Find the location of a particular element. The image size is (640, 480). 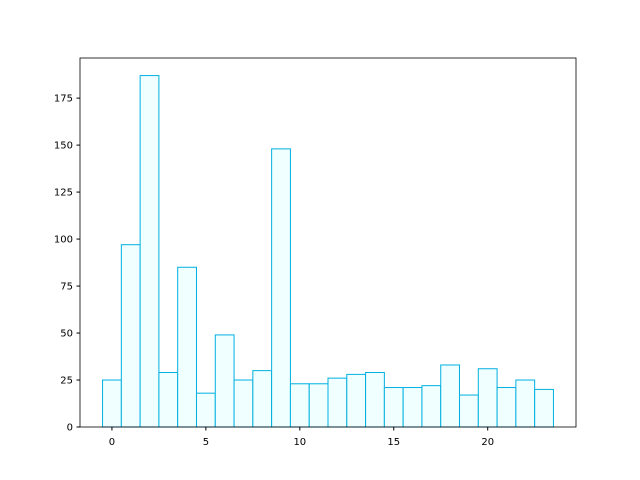

x-tick-label: 0 is located at coordinates (112, 442).